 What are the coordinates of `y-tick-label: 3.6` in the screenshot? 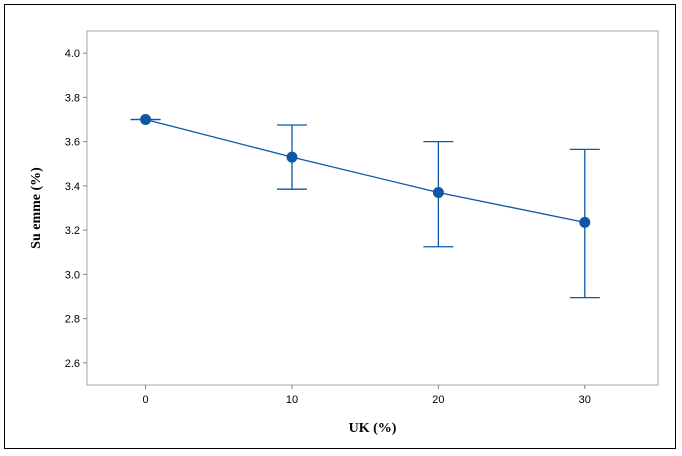 It's located at (72, 143).